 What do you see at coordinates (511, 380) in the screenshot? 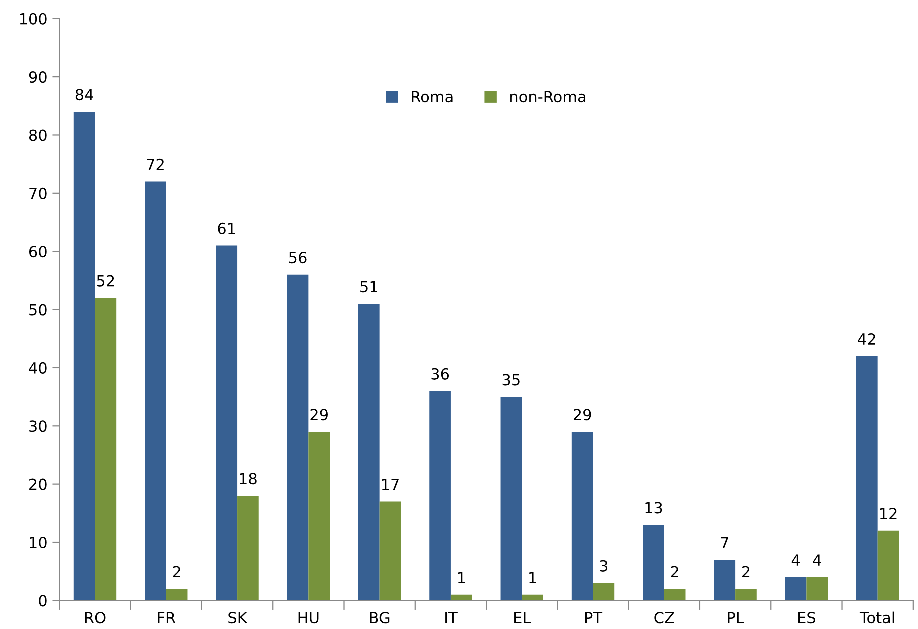
I see `data-label: 35` at bounding box center [511, 380].